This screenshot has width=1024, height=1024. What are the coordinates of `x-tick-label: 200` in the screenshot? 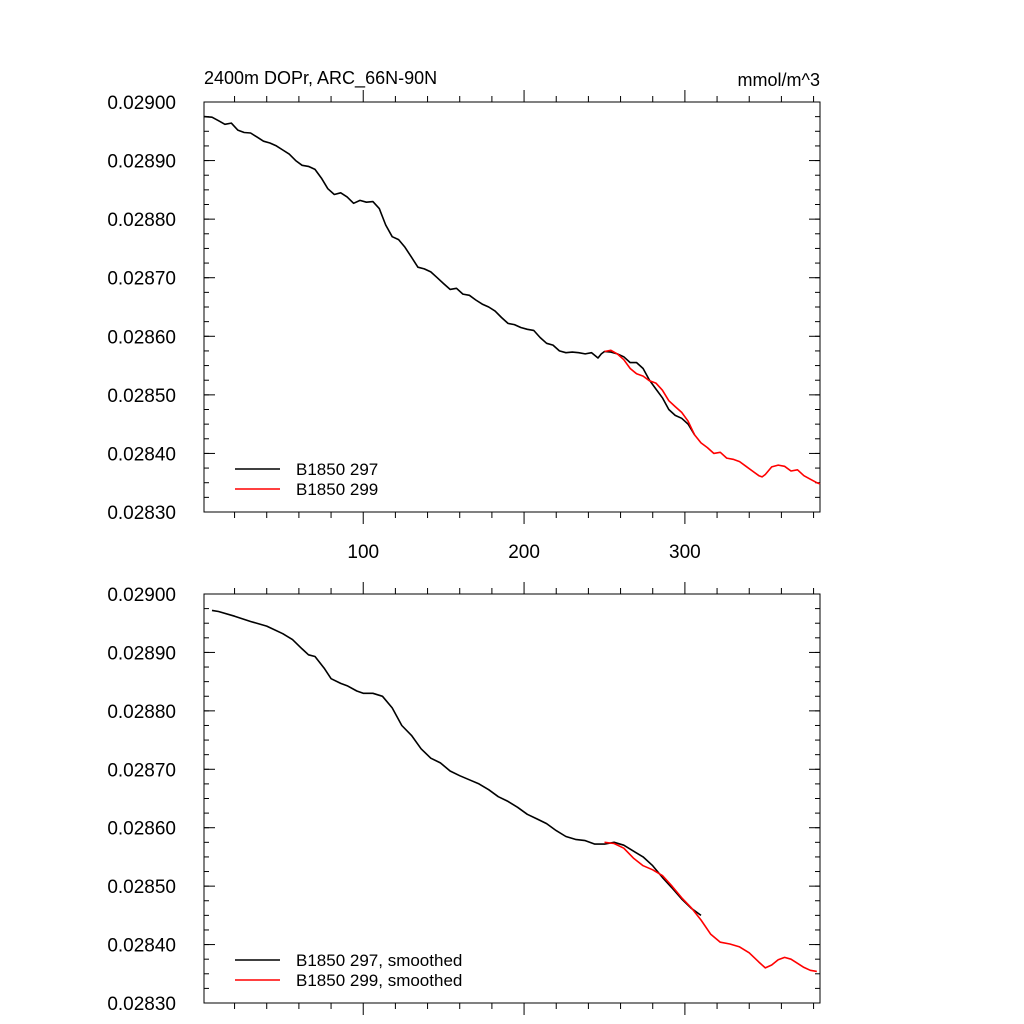 It's located at (524, 552).